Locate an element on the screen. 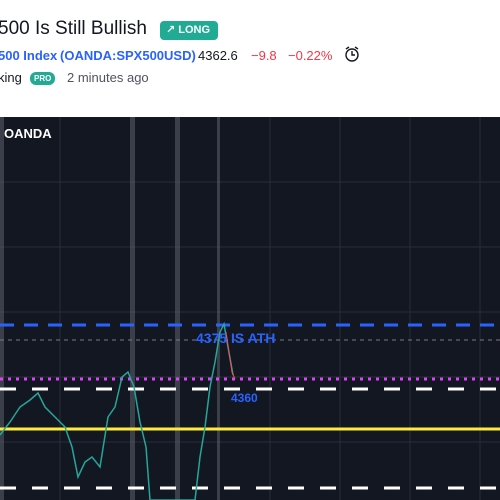  long-badge: ↗ LONG is located at coordinates (189, 30).